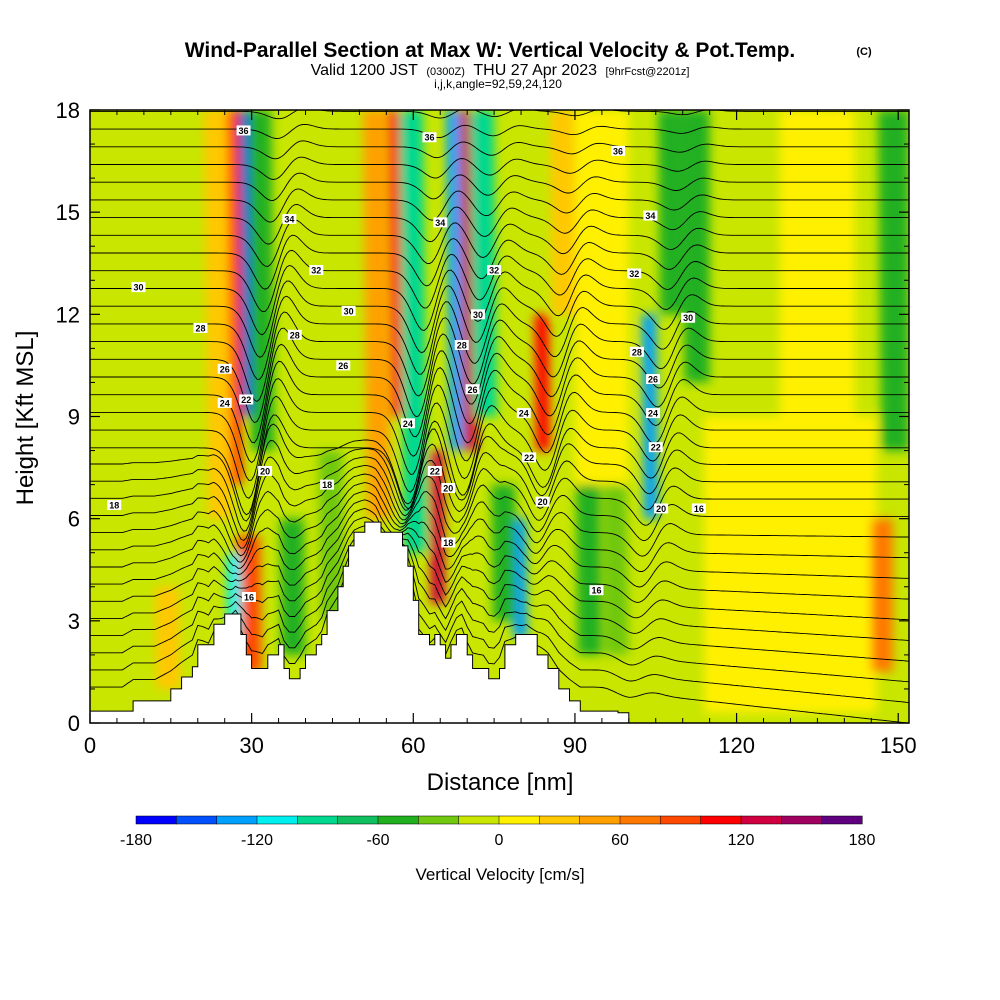  I want to click on x-tick-label: 150, so click(898, 745).